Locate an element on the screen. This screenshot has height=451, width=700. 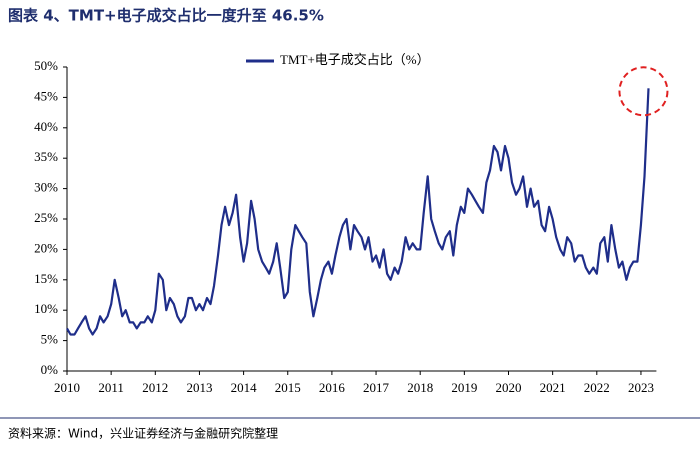
x-tick-label: 2020 is located at coordinates (509, 387).